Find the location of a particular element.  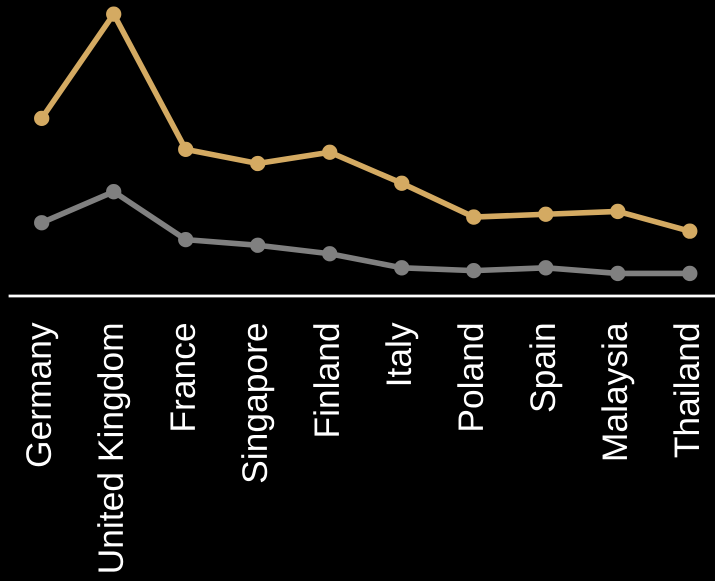

x-tick-label: Poland is located at coordinates (470, 377).